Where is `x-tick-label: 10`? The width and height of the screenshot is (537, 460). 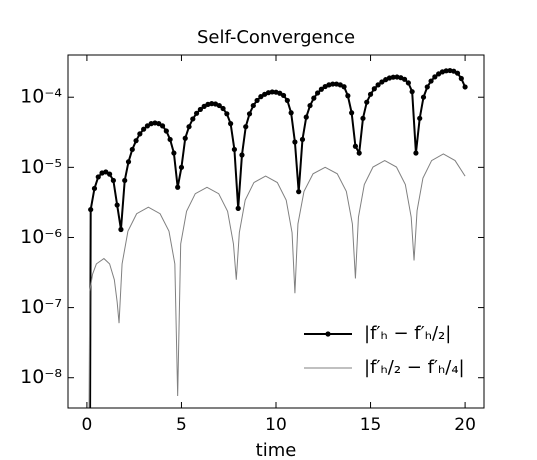
x-tick-label: 10 is located at coordinates (276, 425).